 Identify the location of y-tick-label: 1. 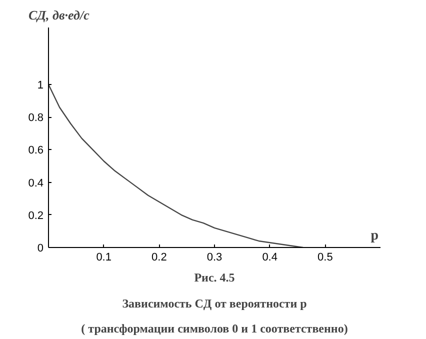
(40, 86).